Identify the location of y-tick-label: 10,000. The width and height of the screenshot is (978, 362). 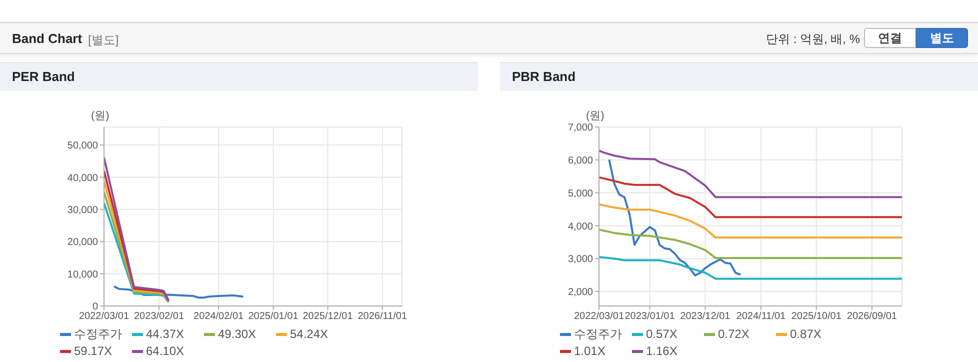
(82, 274).